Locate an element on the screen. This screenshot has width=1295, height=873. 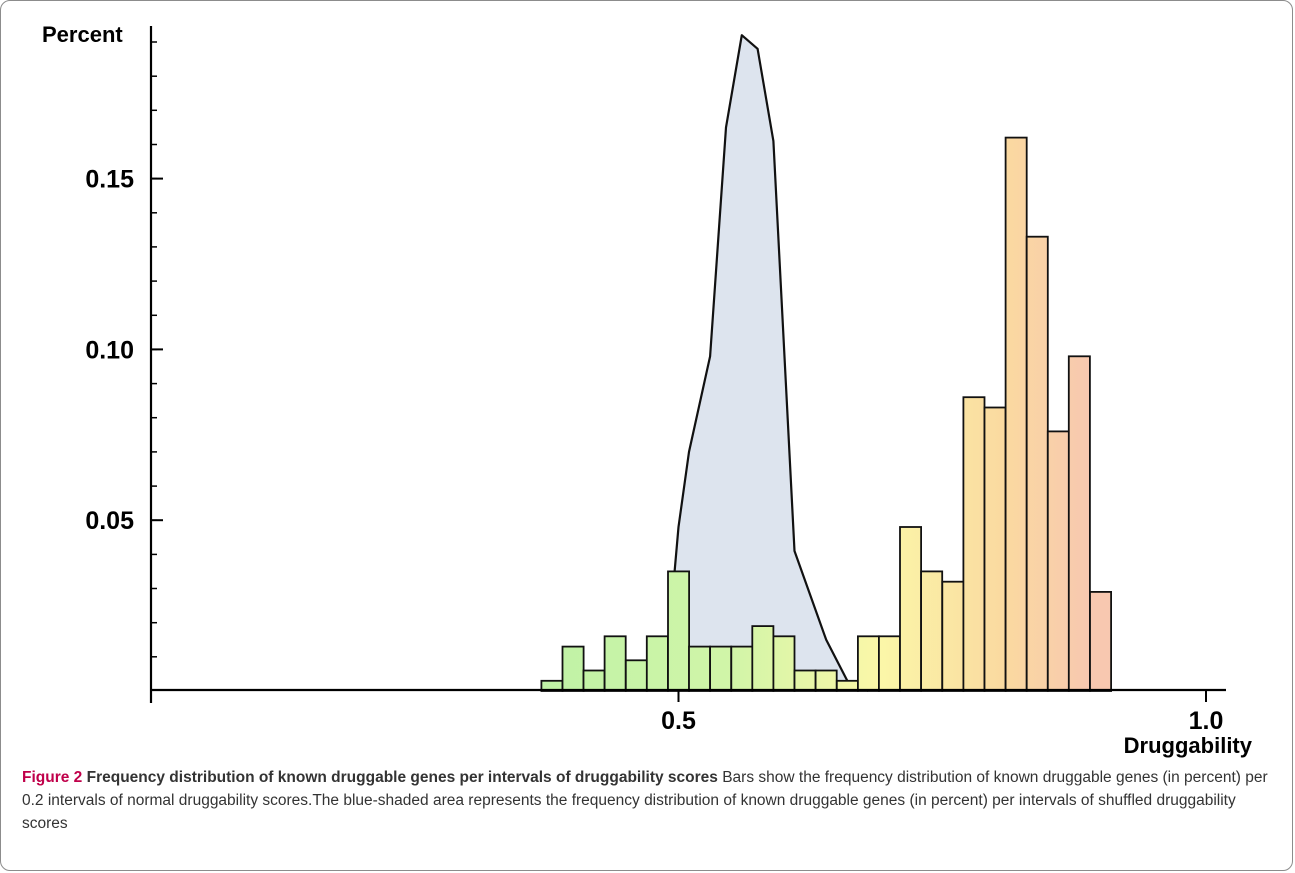
x-tick-label: 0.5 is located at coordinates (678, 721).